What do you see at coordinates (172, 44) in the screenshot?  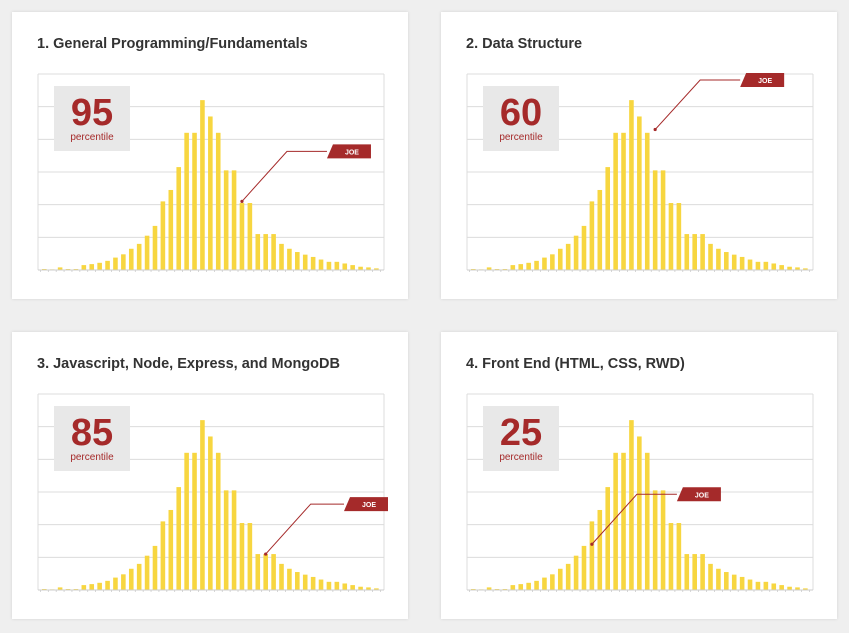 I see `card-title: 1. General Programming/Fundamentals` at bounding box center [172, 44].